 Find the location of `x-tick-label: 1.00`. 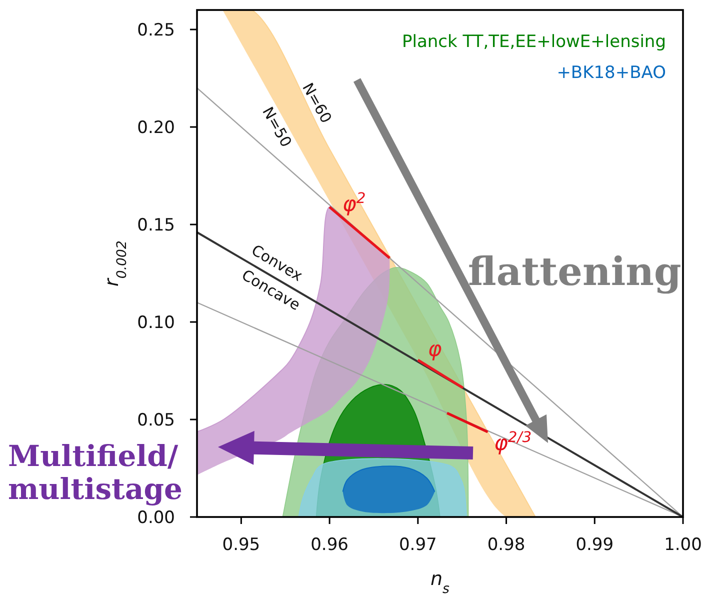

x-tick-label: 1.00 is located at coordinates (683, 545).